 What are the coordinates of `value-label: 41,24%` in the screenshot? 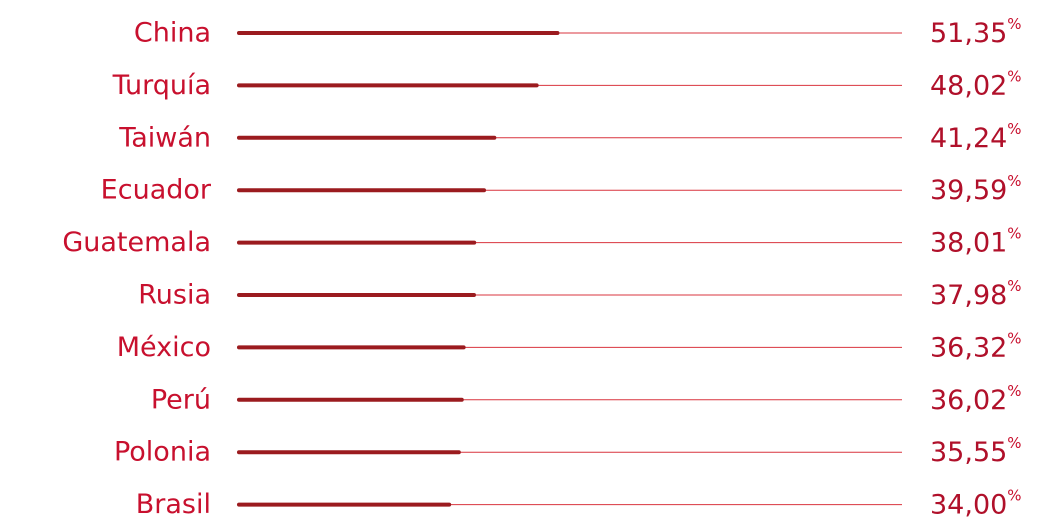 It's located at (976, 137).